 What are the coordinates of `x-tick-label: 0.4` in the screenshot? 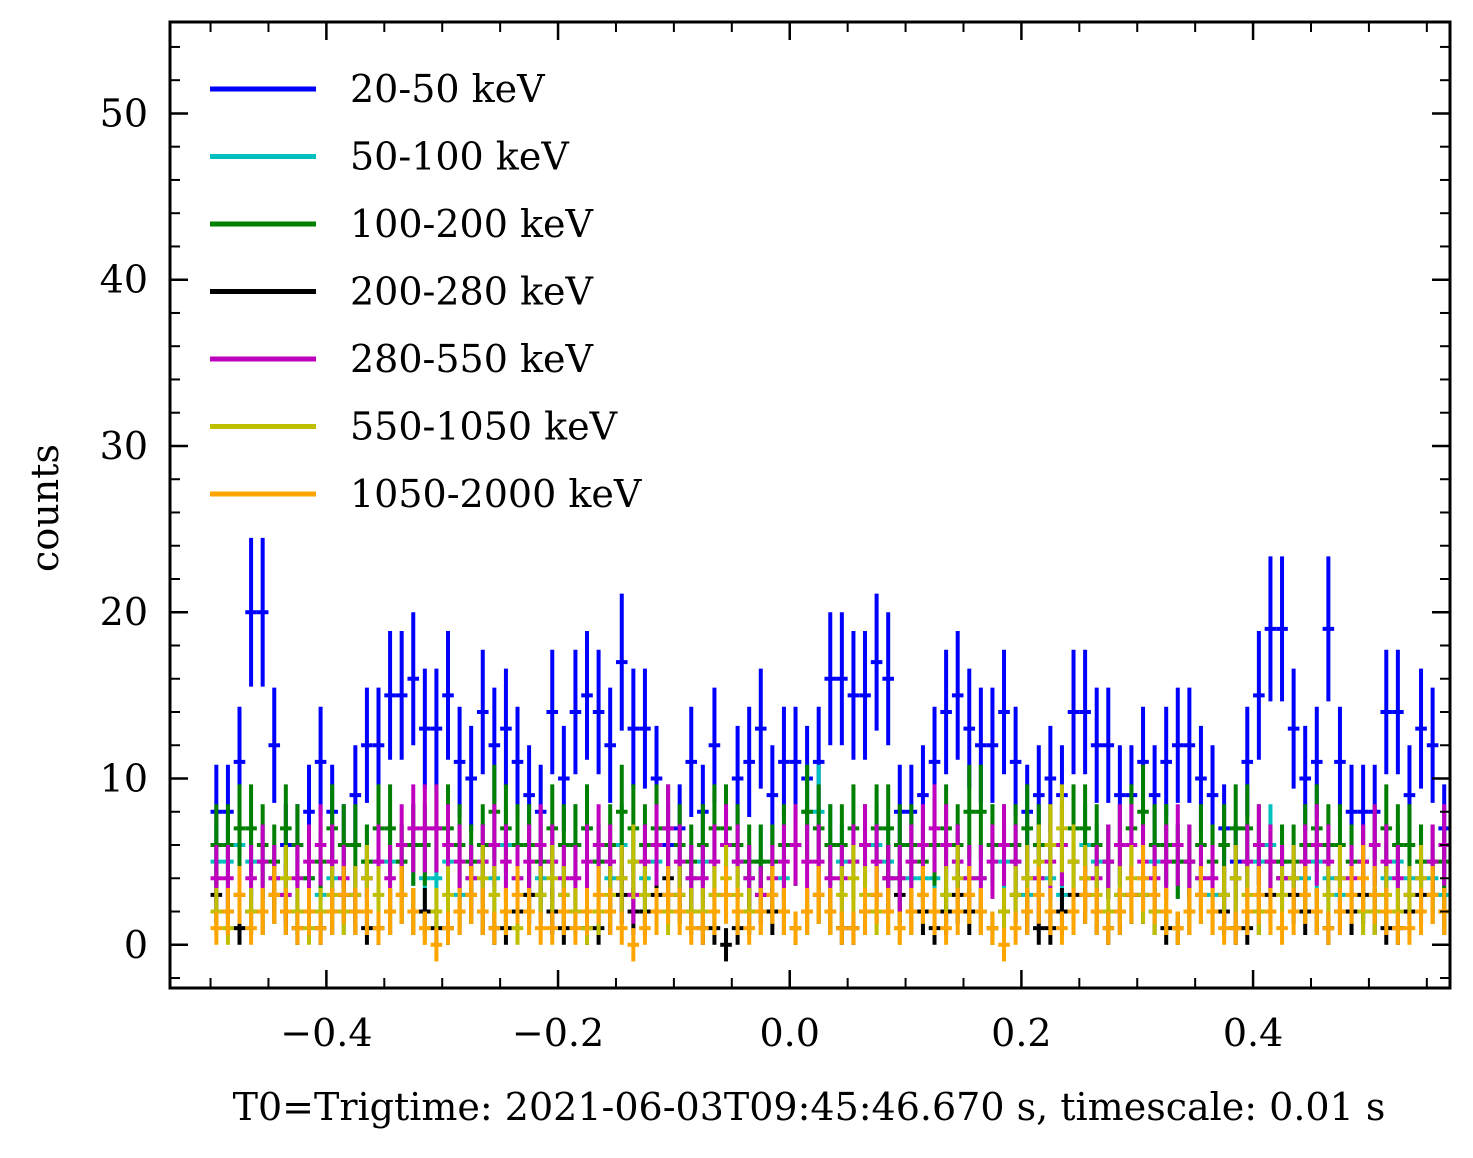 It's located at (1253, 1033).